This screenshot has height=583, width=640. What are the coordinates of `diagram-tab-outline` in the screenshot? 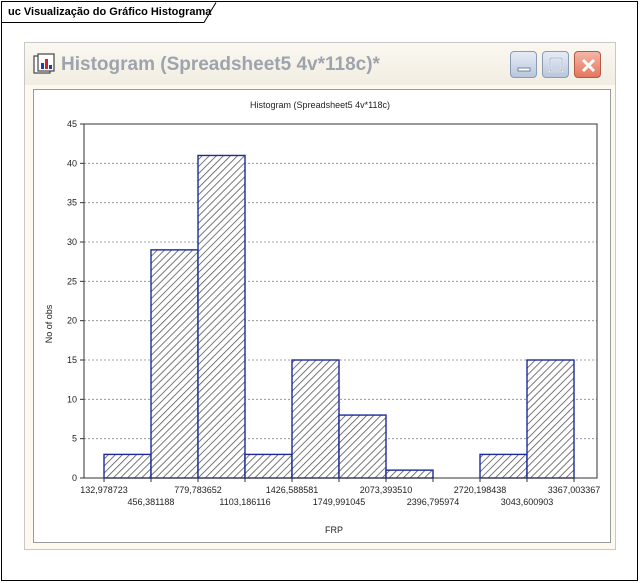 It's located at (109, 12).